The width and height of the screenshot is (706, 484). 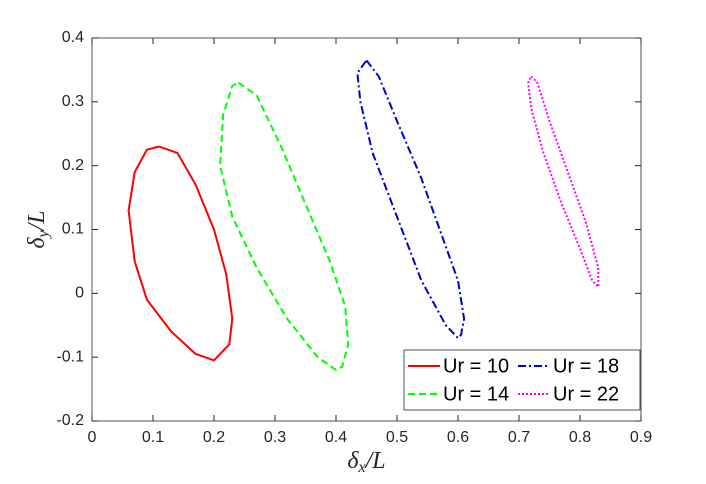 What do you see at coordinates (73, 165) in the screenshot?
I see `y-tick-label: 0.2` at bounding box center [73, 165].